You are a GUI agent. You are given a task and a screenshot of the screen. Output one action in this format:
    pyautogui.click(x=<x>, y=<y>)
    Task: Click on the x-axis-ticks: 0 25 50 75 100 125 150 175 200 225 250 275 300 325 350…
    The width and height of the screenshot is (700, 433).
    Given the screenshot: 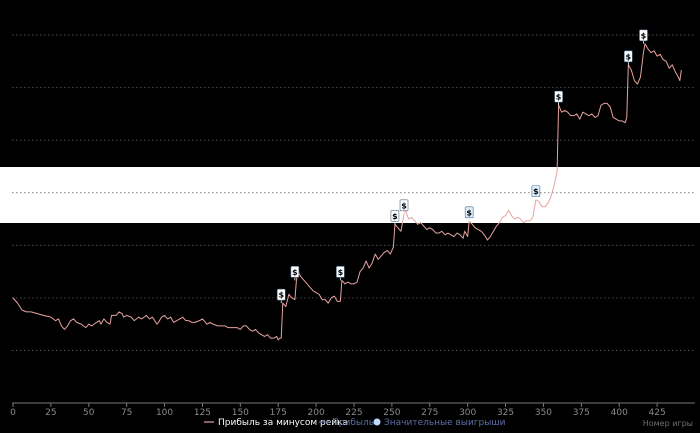 What is the action you would take?
    pyautogui.click(x=338, y=410)
    